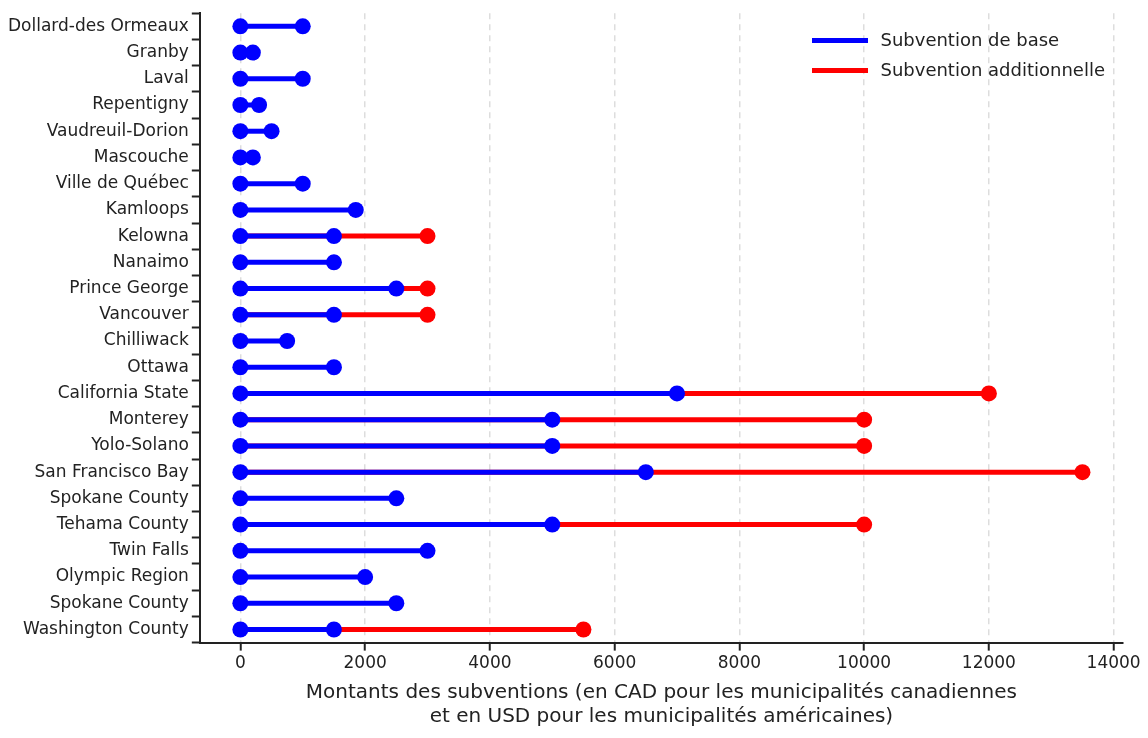  I want to click on y-tick-label: Granby, so click(157, 50).